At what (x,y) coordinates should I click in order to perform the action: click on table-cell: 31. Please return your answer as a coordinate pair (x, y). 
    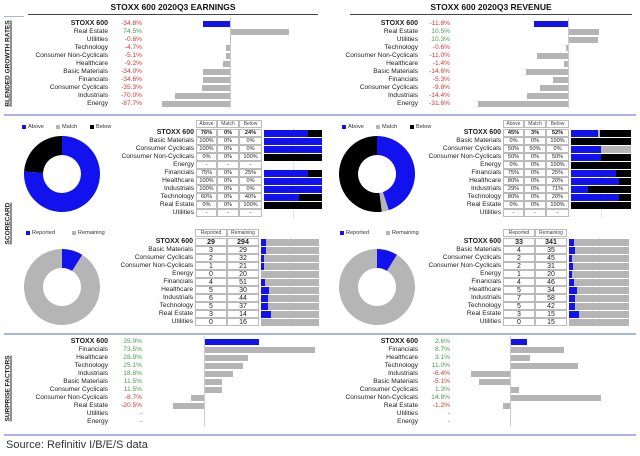
    Looking at the image, I should click on (551, 266).